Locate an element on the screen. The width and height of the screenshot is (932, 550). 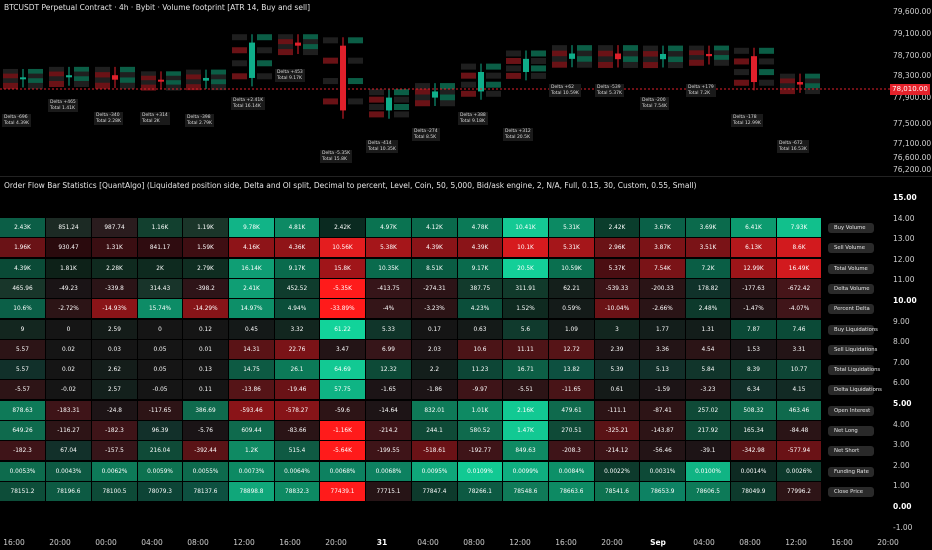
table-cell: 12.72 is located at coordinates (572, 349).